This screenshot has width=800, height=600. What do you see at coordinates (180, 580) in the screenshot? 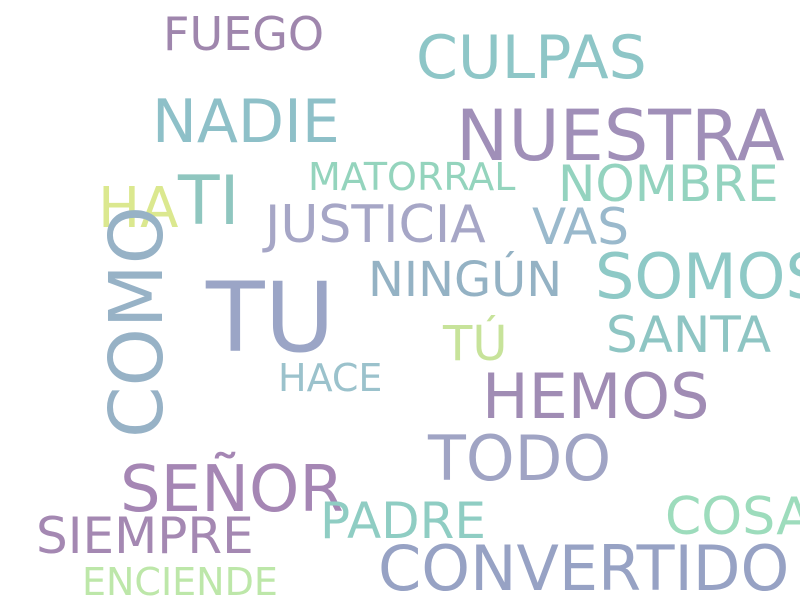
I see `word-enciende: ENCIENDE` at bounding box center [180, 580].